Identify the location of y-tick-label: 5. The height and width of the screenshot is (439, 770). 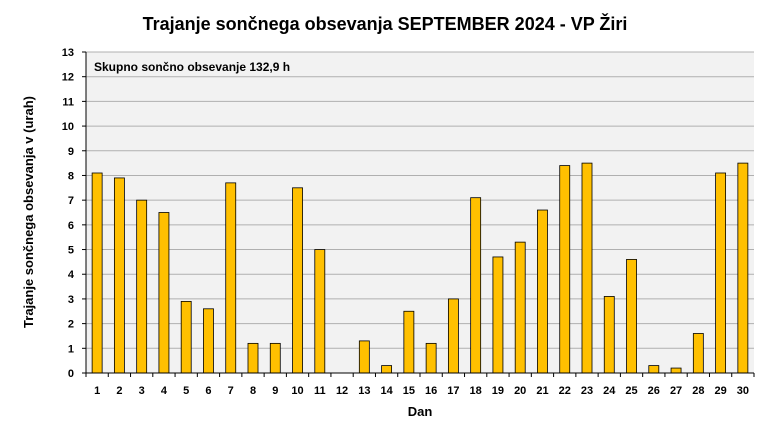
(71, 251).